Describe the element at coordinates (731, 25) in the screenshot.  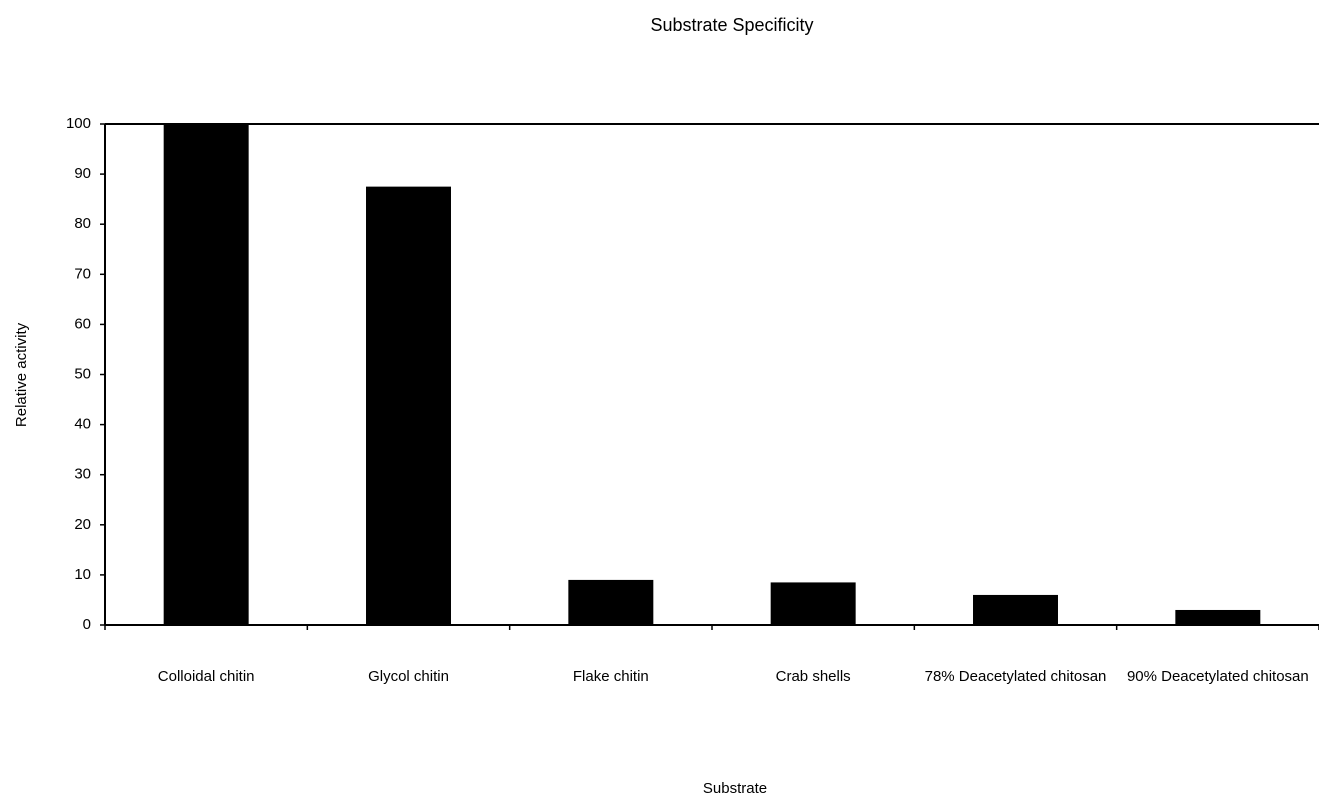
I see `chart-title: Substrate Specificity` at that location.